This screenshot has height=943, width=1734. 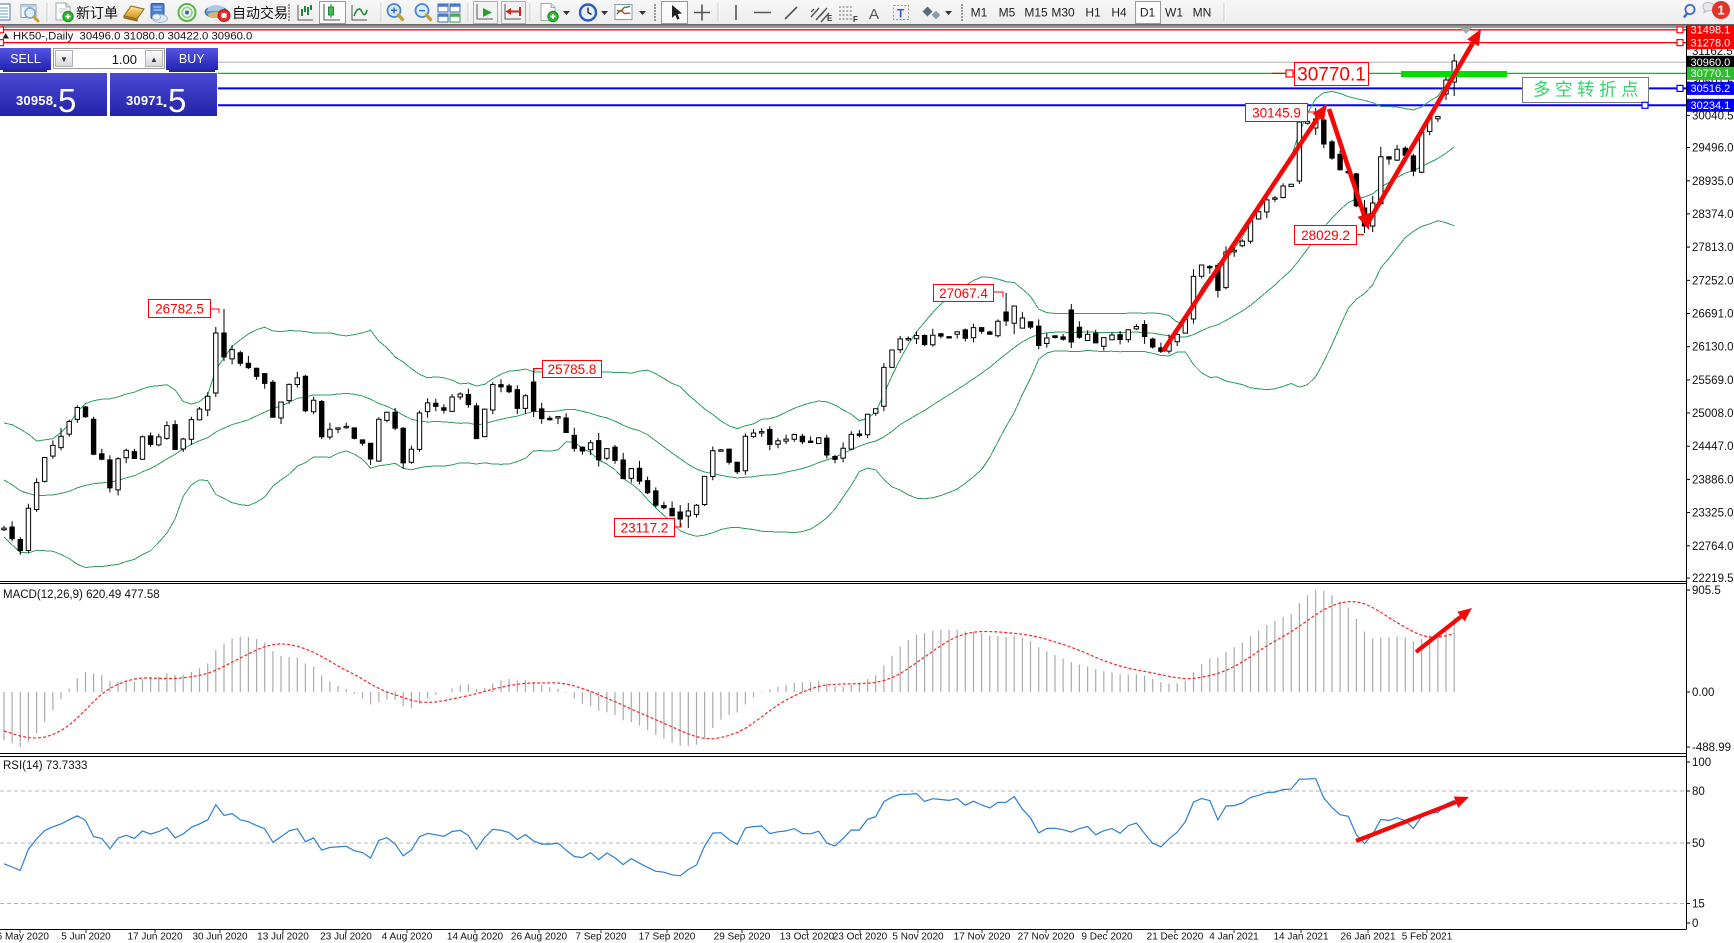 I want to click on svg-text: 27813.0, so click(x=1713, y=248).